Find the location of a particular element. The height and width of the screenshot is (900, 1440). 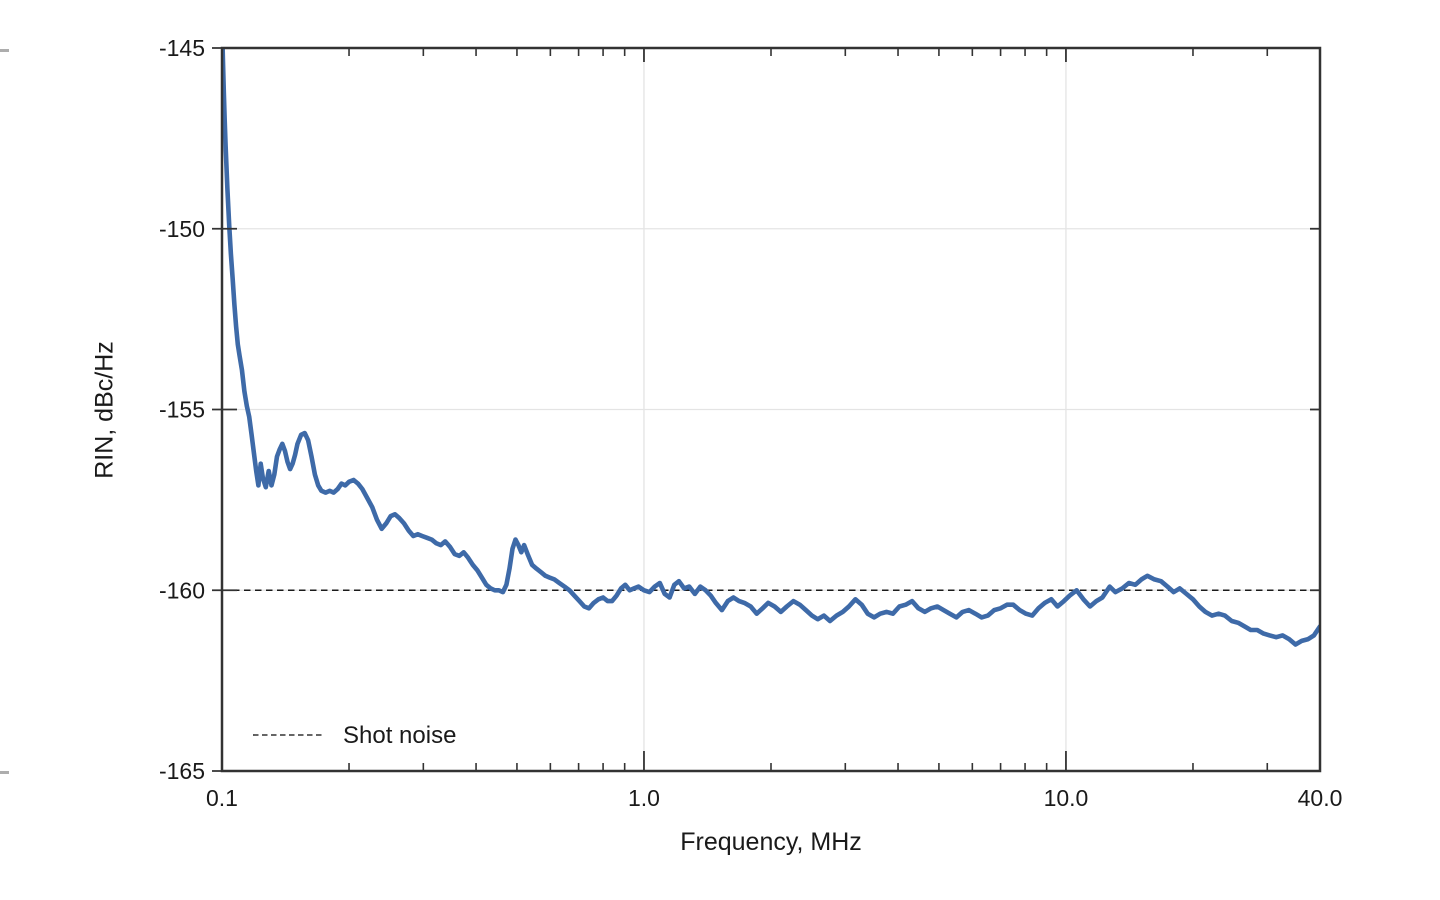

x-tick-label: 0.1 is located at coordinates (222, 798).